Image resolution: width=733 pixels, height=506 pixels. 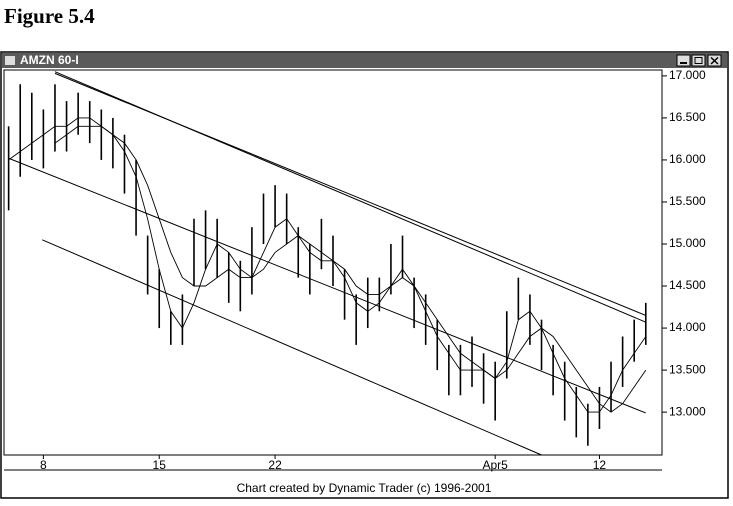 I want to click on maximize-icon, so click(x=698, y=60).